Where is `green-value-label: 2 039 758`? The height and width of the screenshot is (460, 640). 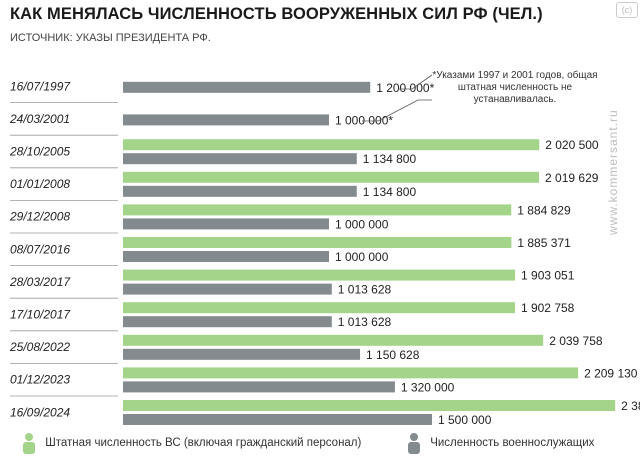 green-value-label: 2 039 758 is located at coordinates (576, 341).